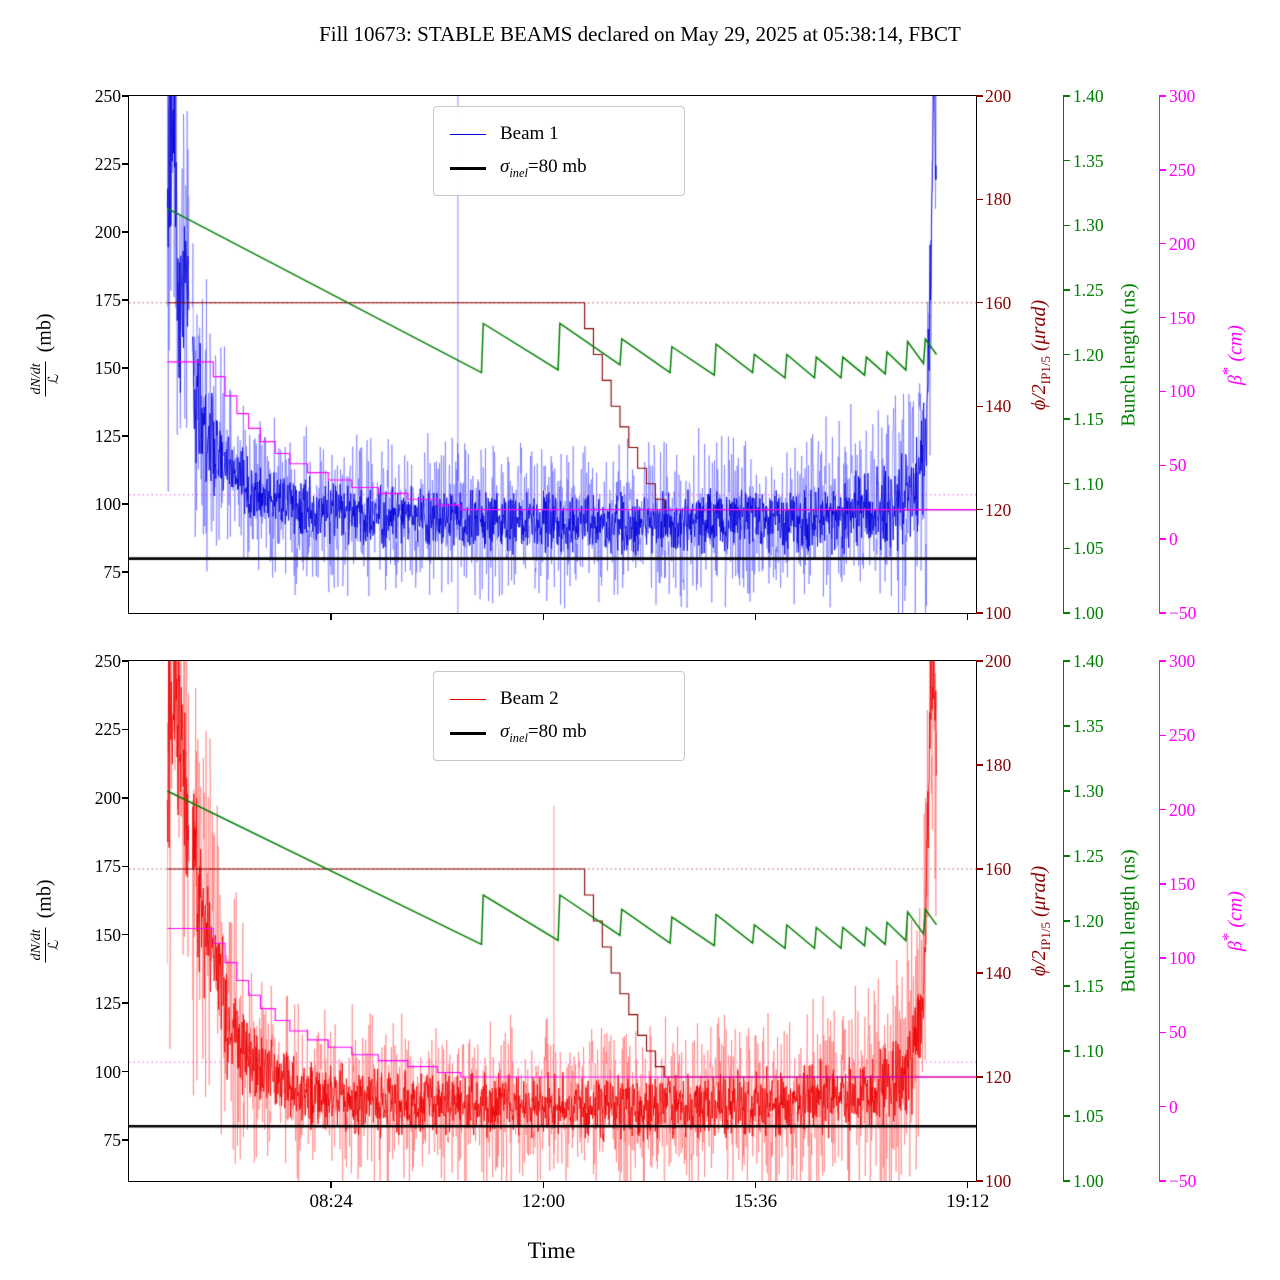 The image size is (1280, 1280). What do you see at coordinates (468, 134) in the screenshot?
I see `legend-beam1-line-swatch` at bounding box center [468, 134].